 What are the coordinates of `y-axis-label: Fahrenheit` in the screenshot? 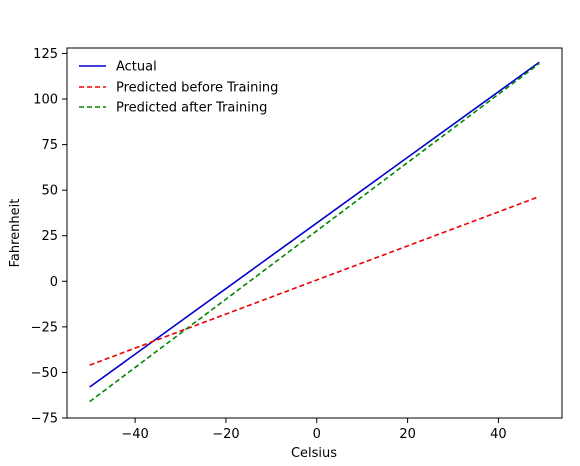 It's located at (15, 233).